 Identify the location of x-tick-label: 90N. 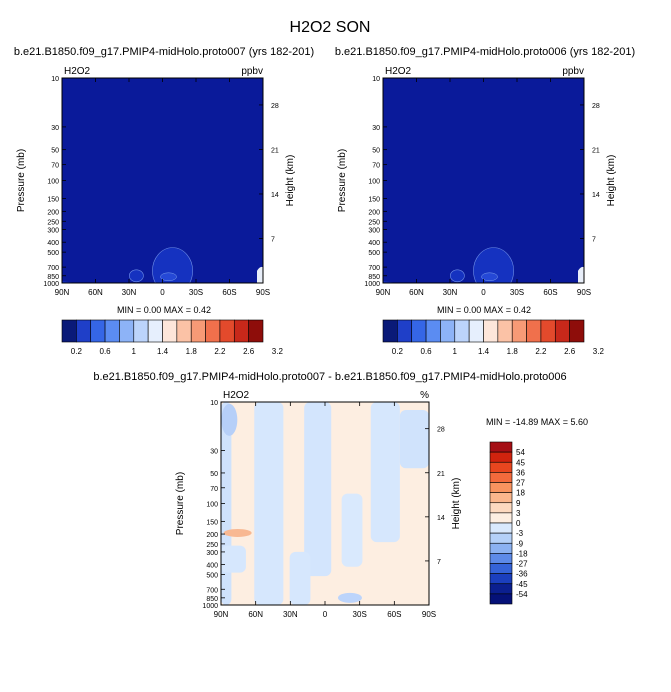
(383, 292).